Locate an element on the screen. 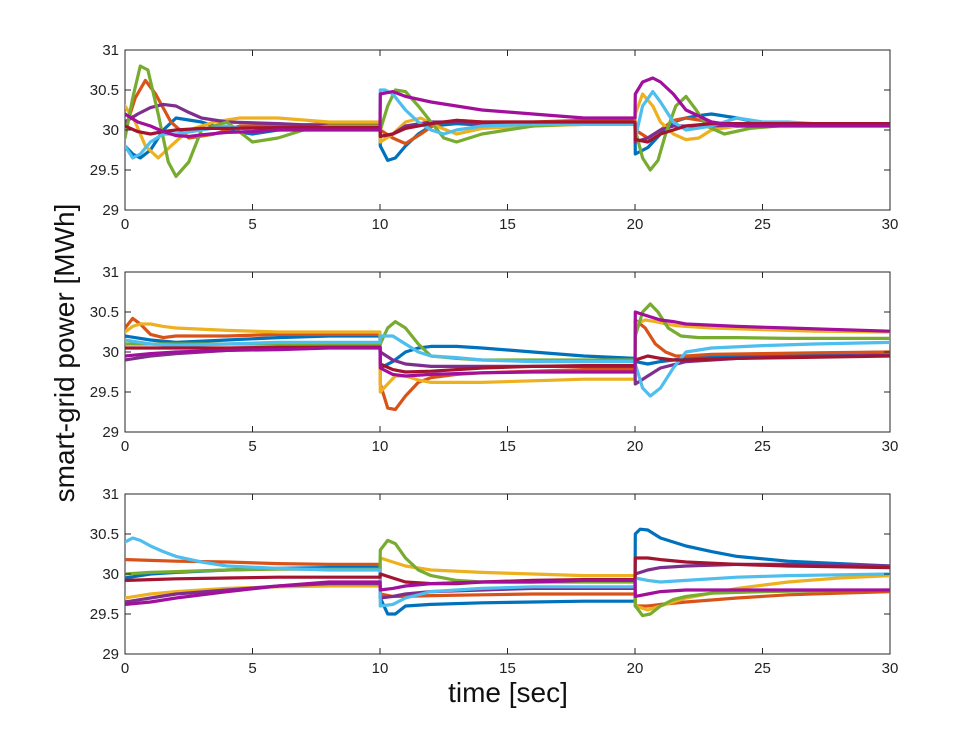 This screenshot has height=730, width=978. x-axis-label: time [sec] is located at coordinates (508, 692).